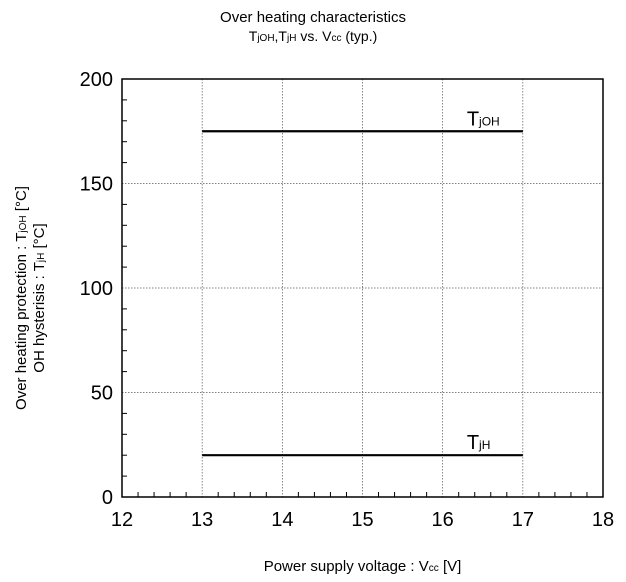 This screenshot has width=626, height=582. I want to click on ylabel2-part-sub: jH, so click(41, 258).